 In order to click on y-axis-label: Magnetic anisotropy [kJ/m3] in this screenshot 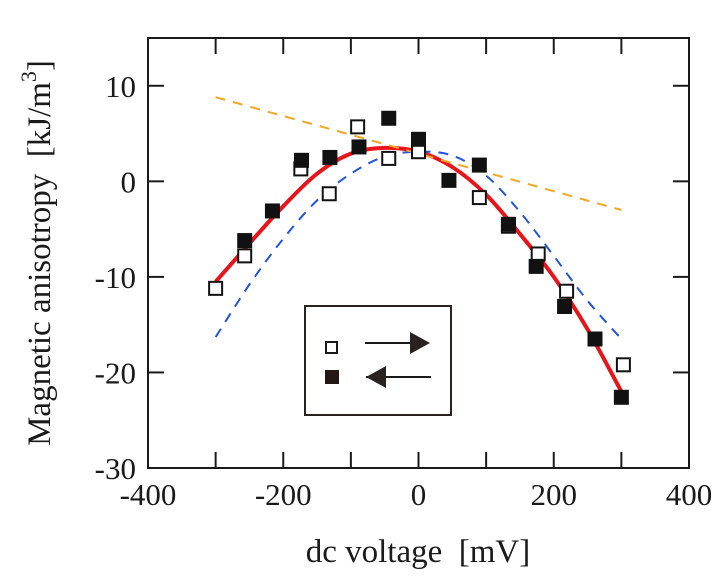, I will do `click(37, 253)`.